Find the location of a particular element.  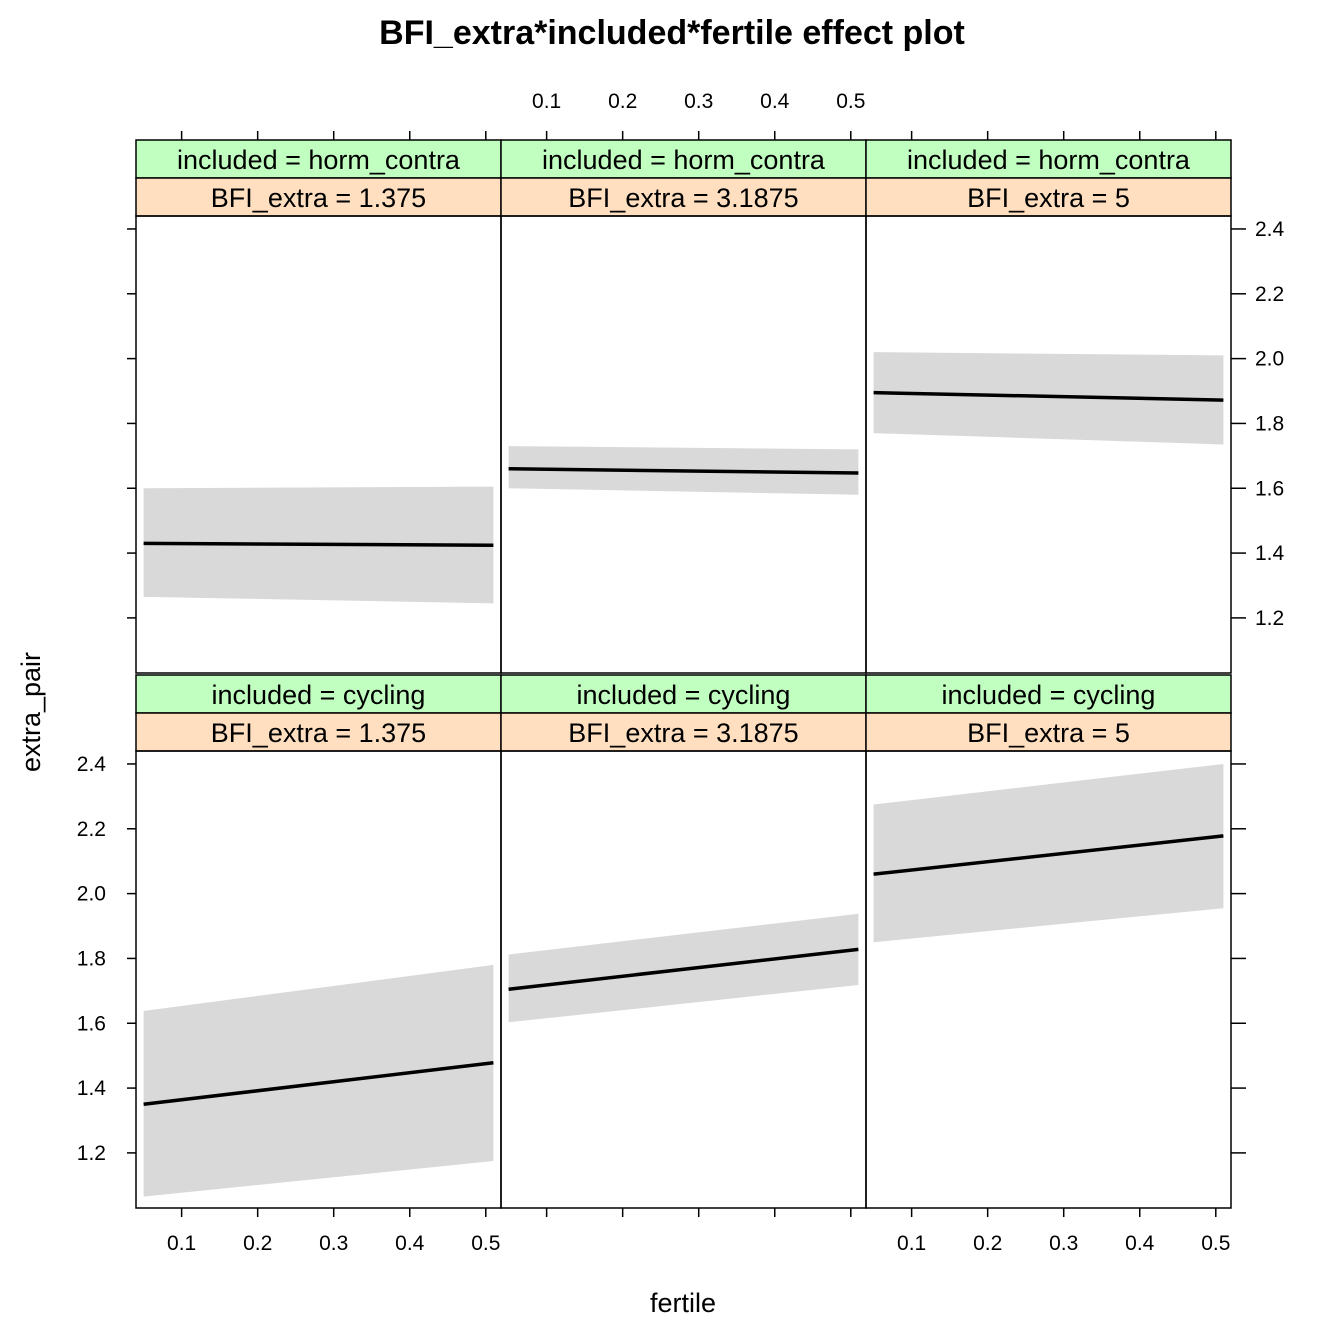

panel: included = cycling BFI_extra = 3.1875 is located at coordinates (683, 941).